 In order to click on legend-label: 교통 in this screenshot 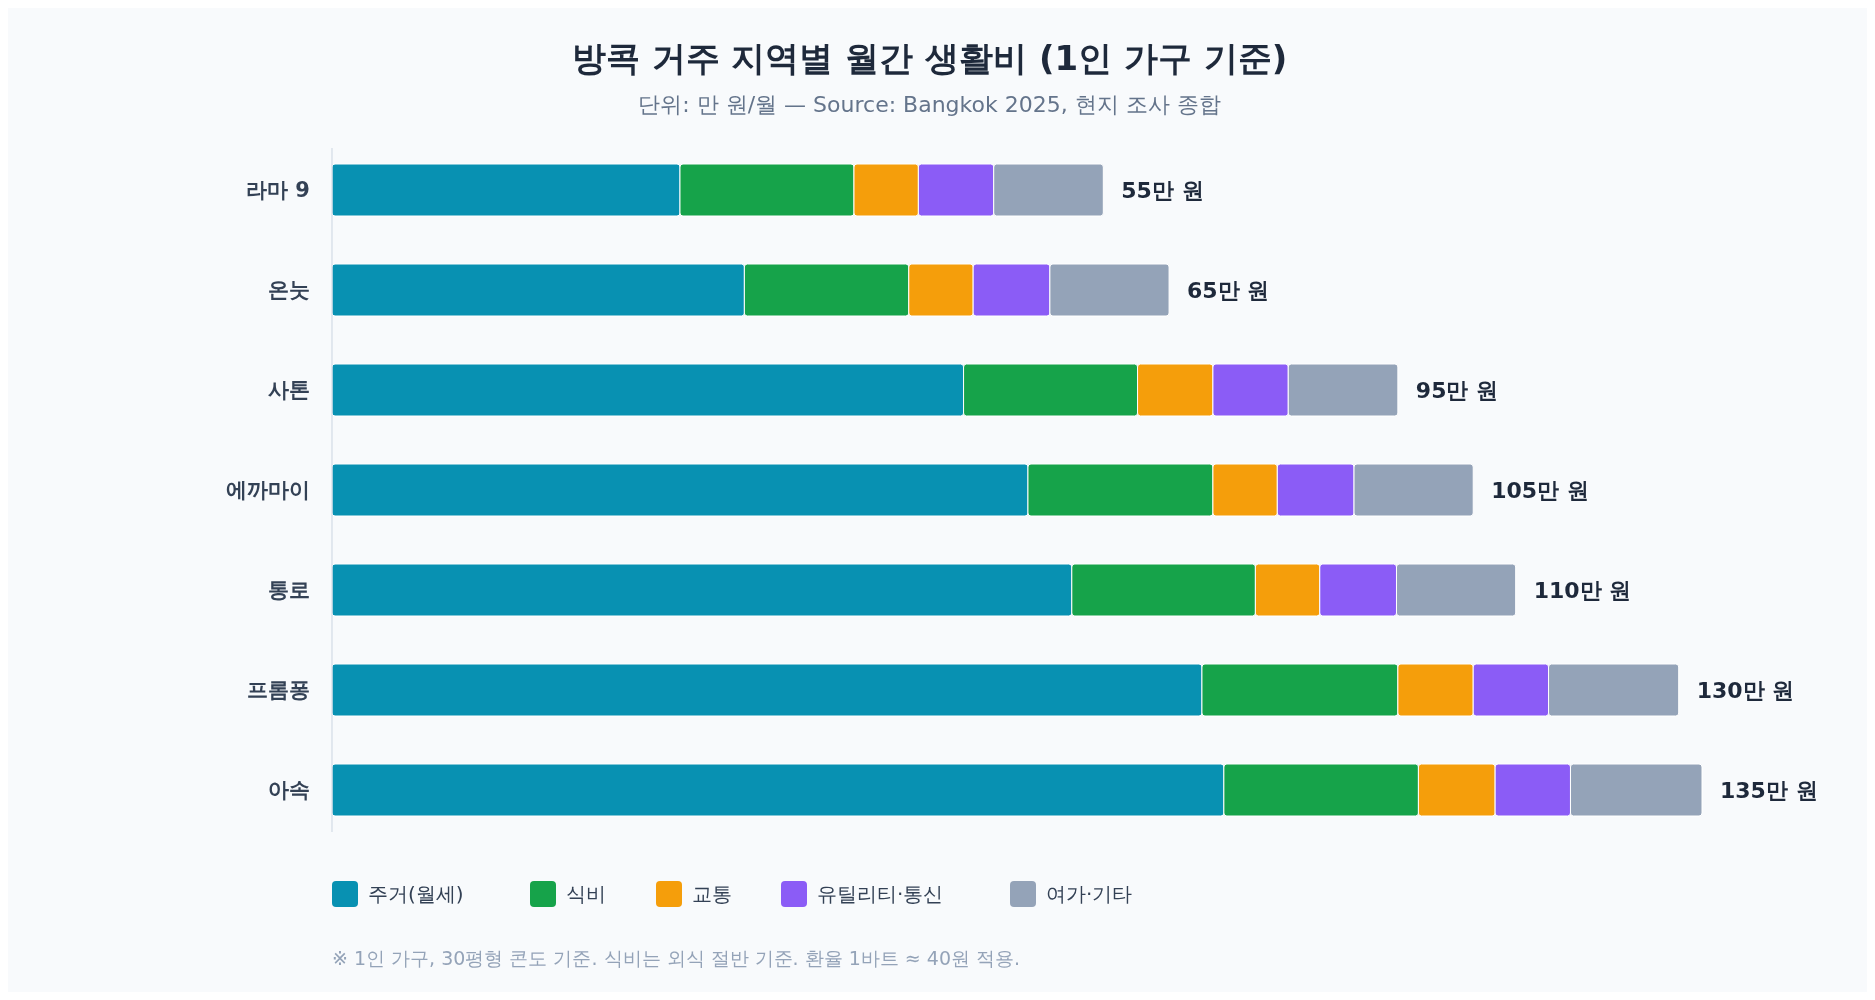, I will do `click(712, 894)`.